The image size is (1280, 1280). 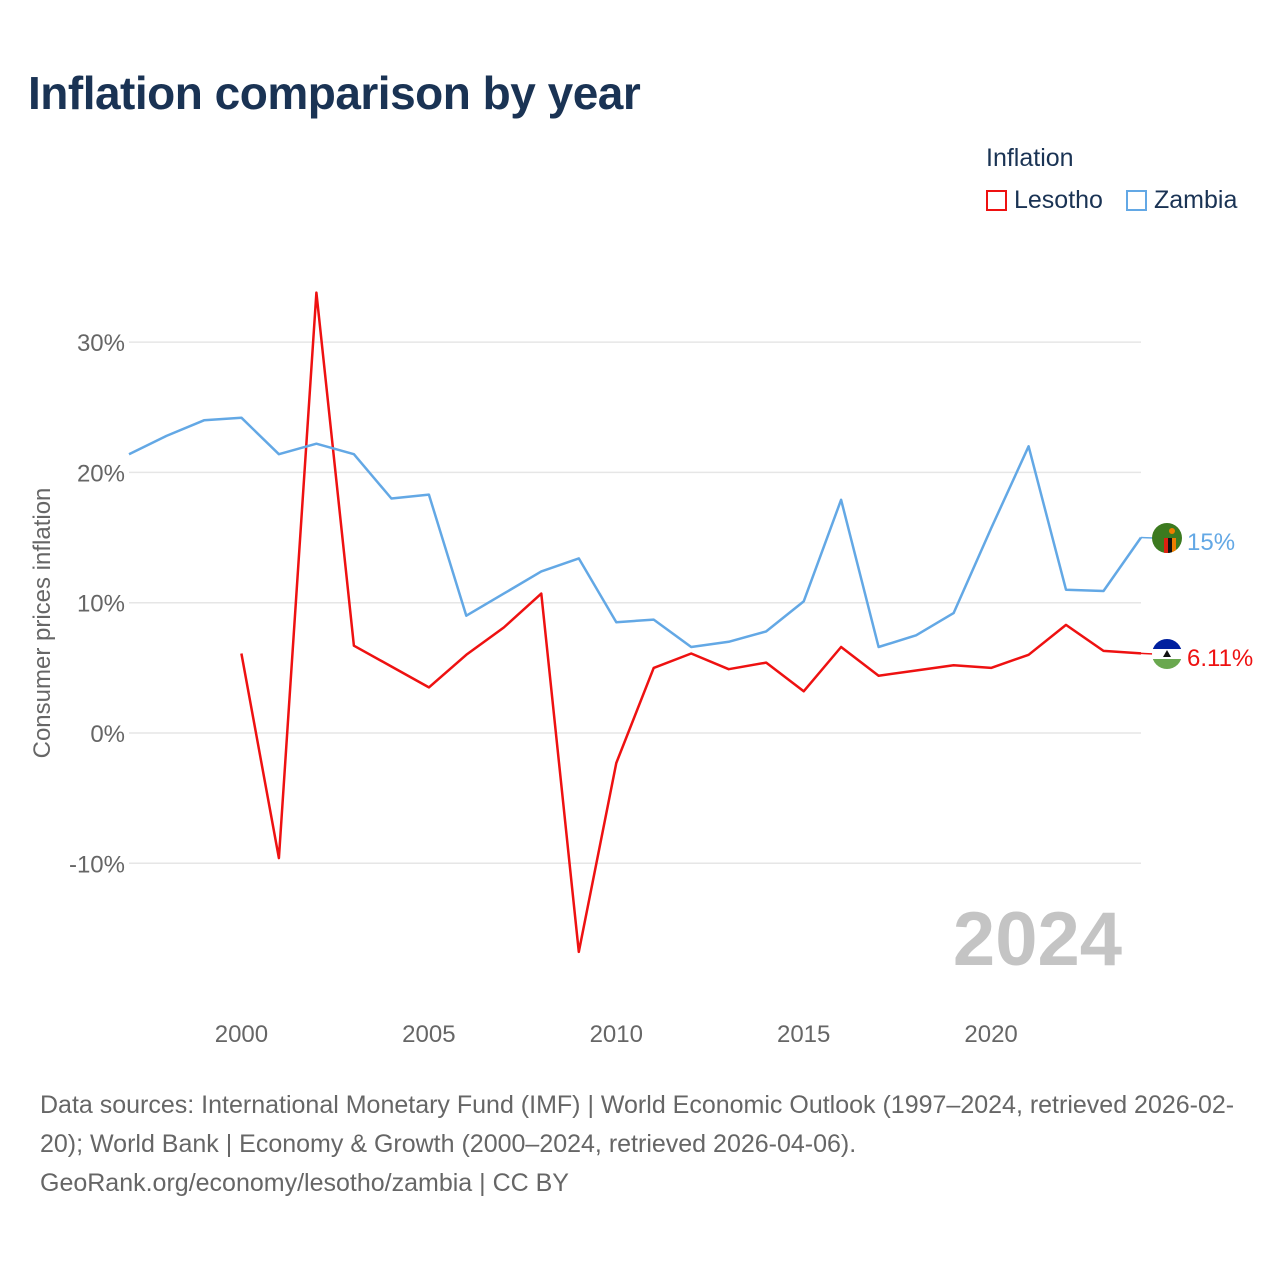 What do you see at coordinates (1167, 654) in the screenshot?
I see `lesotho-flag-icon` at bounding box center [1167, 654].